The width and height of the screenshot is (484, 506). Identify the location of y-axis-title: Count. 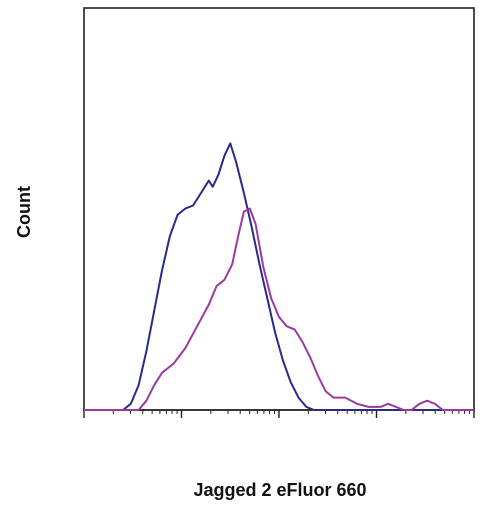
(24, 212).